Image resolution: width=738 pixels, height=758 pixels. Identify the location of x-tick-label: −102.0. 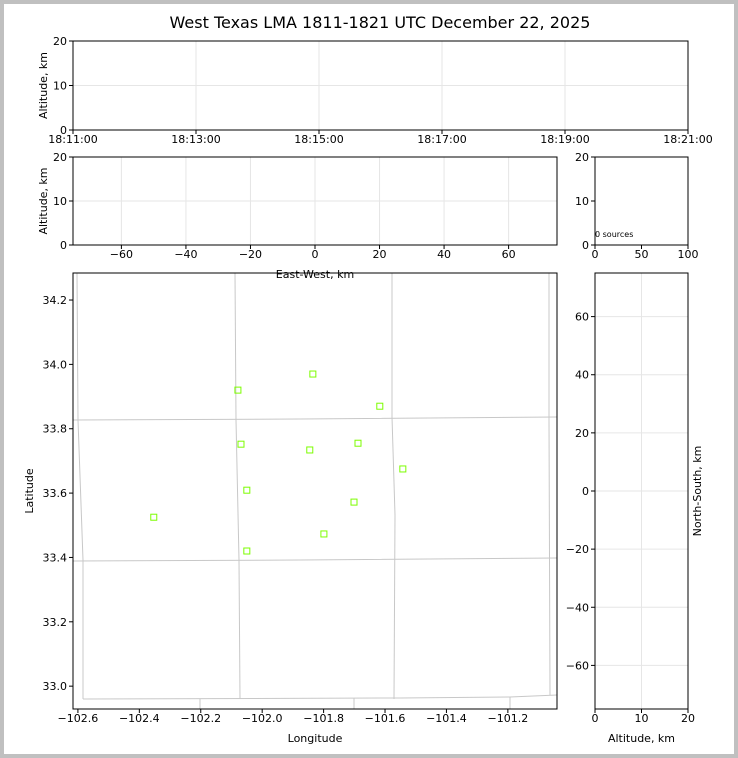
(262, 718).